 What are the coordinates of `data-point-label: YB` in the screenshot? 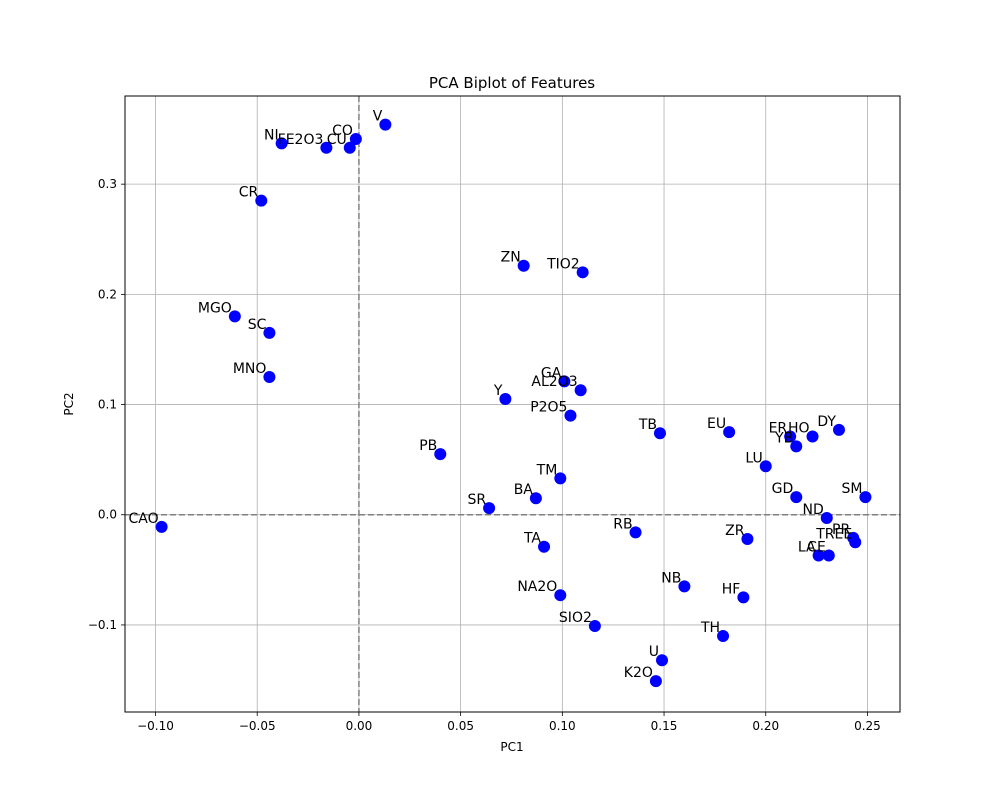 It's located at (783, 438).